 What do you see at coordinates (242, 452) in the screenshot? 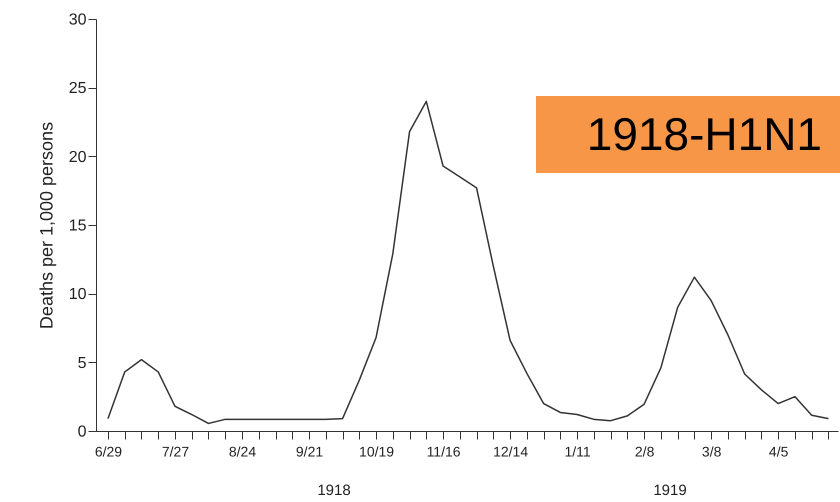
I see `x-tick-label: 8/24` at bounding box center [242, 452].